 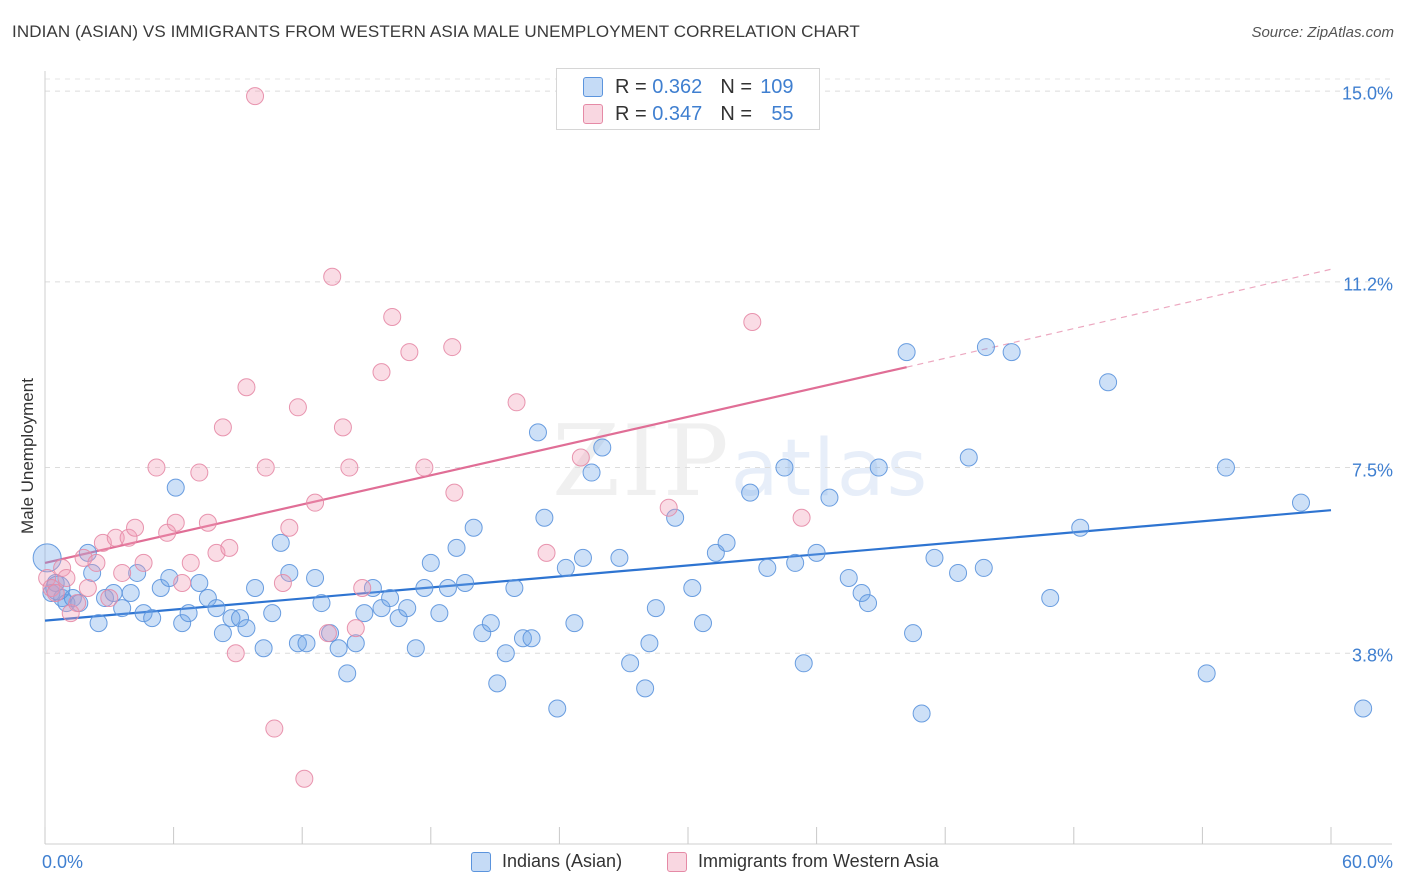 I want to click on y-tick-label: 3.8%, so click(x=1372, y=655).